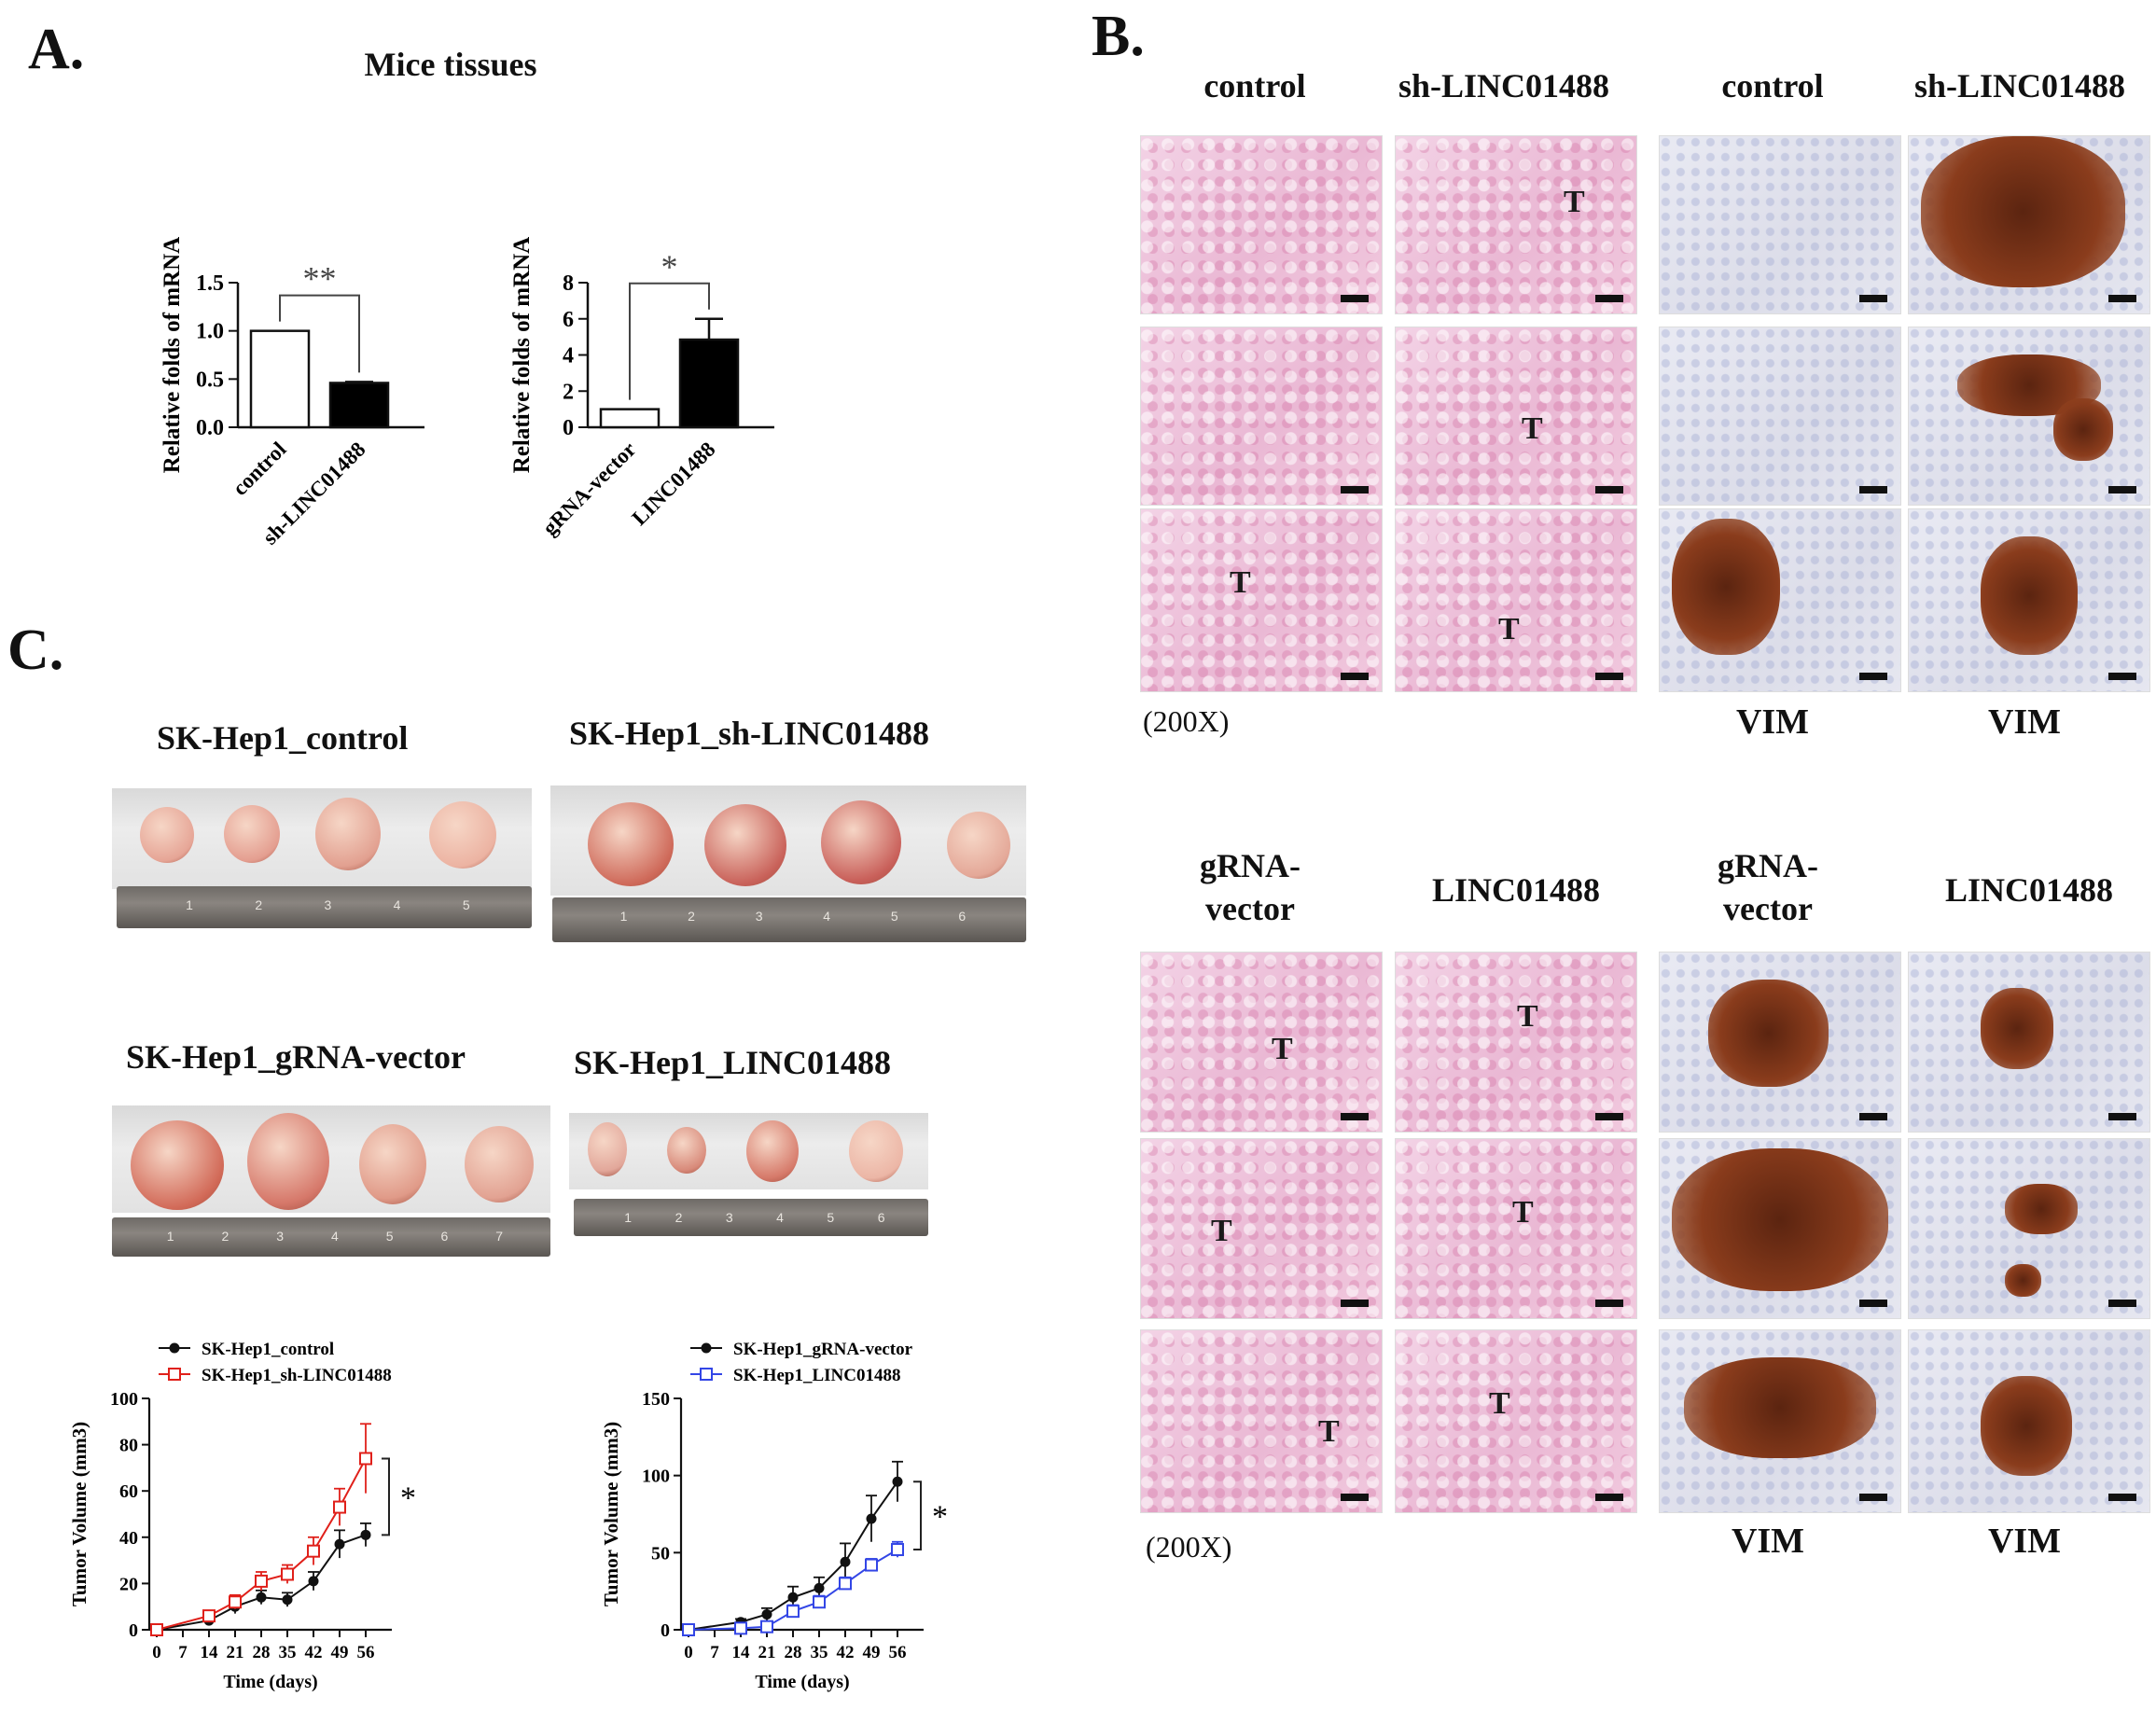  What do you see at coordinates (156, 1652) in the screenshot?
I see `sh-growth-xtick-label: 0` at bounding box center [156, 1652].